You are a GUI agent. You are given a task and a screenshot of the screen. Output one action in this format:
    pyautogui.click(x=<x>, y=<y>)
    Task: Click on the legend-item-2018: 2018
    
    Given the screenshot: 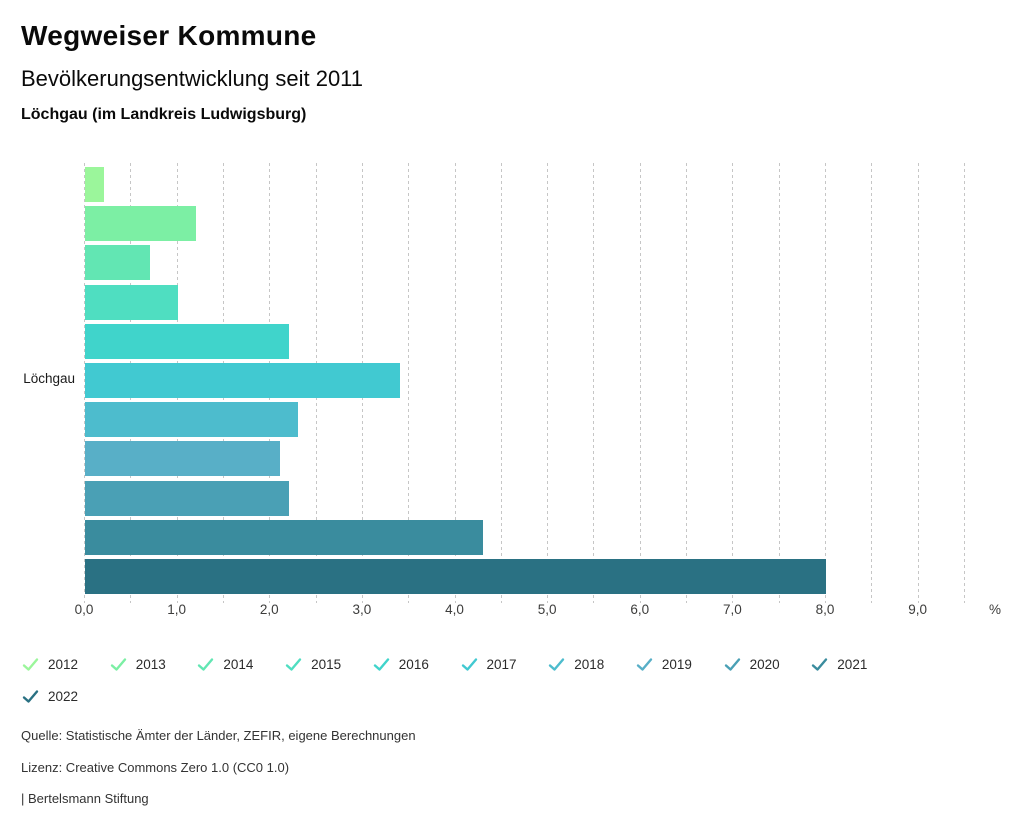 What is the action you would take?
    pyautogui.click(x=576, y=664)
    